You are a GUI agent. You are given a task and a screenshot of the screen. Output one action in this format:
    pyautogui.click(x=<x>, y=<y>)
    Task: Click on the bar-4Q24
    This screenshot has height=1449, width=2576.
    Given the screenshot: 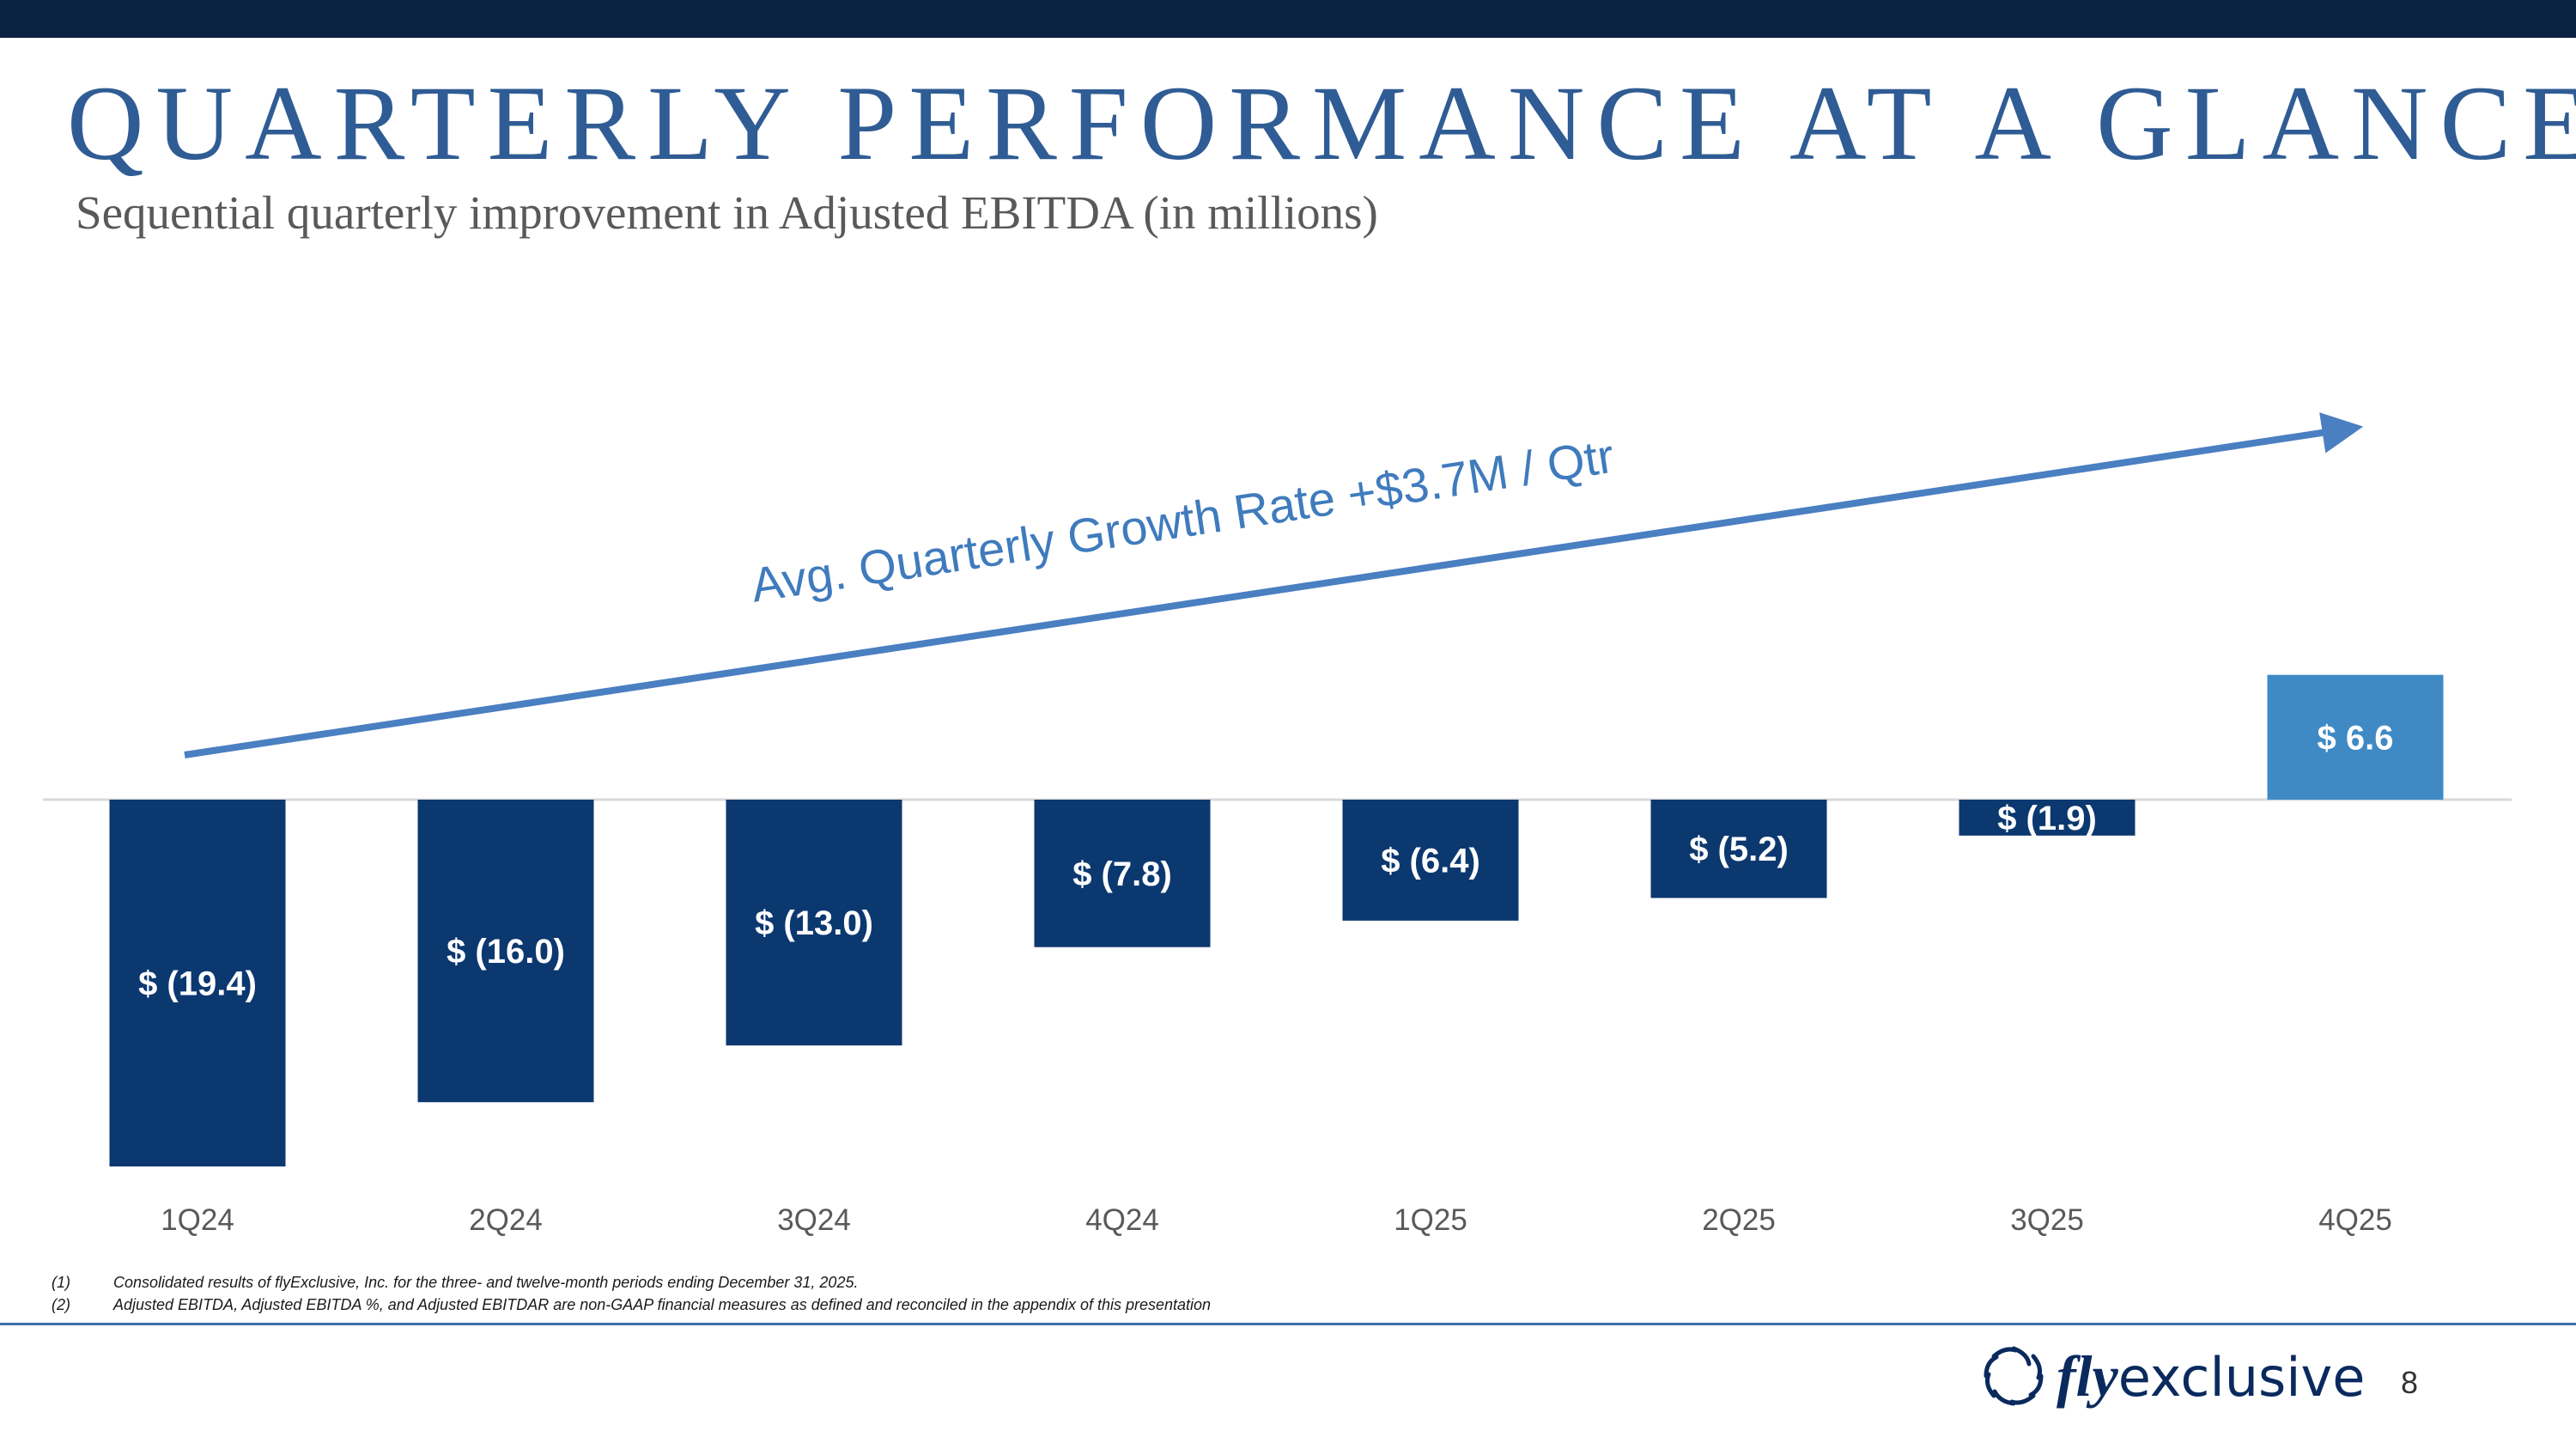 What is the action you would take?
    pyautogui.click(x=1122, y=873)
    